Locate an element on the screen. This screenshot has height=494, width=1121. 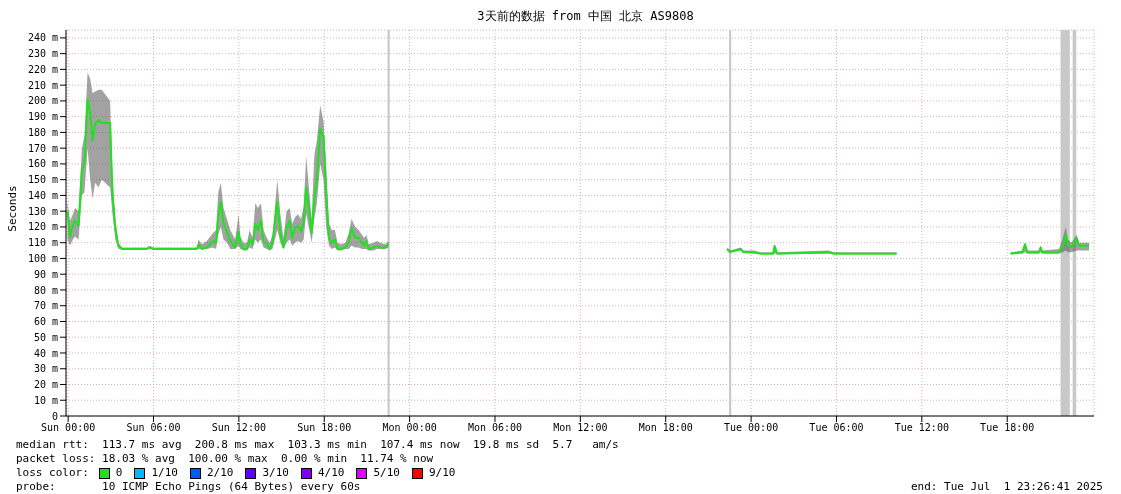
x-tick-label: Mon 12:00 is located at coordinates (580, 428).